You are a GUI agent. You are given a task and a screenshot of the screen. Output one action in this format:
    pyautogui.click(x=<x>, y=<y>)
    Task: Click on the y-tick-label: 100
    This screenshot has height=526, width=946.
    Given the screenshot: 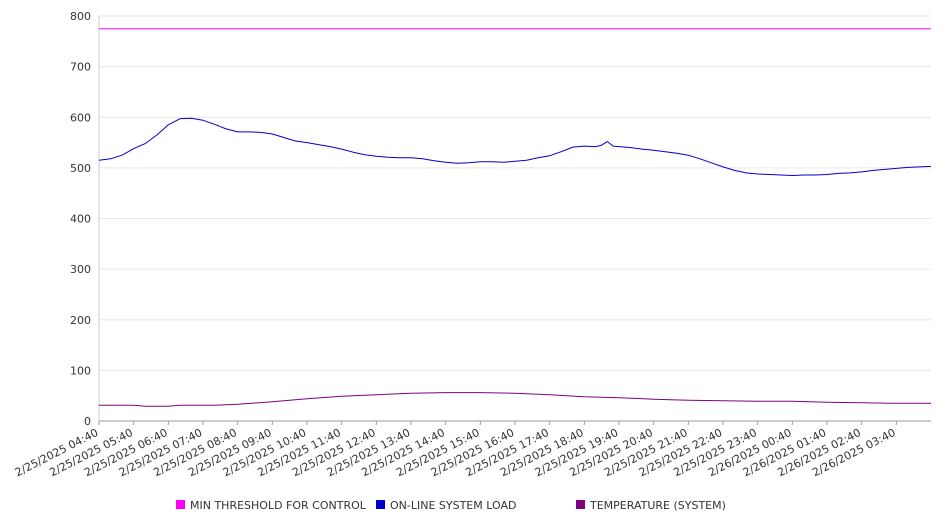 What is the action you would take?
    pyautogui.click(x=80, y=370)
    